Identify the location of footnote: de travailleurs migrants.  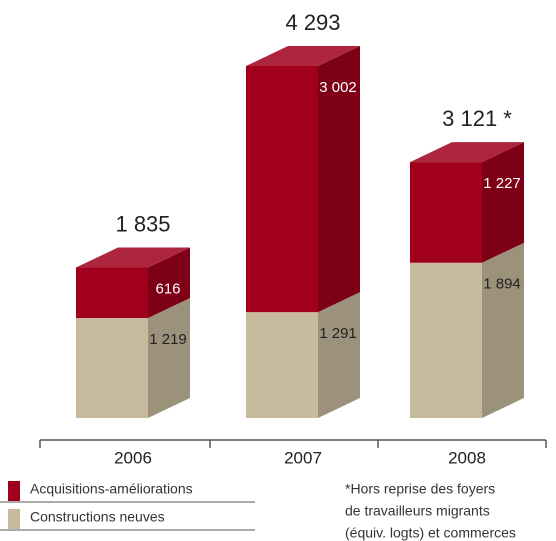
(417, 511).